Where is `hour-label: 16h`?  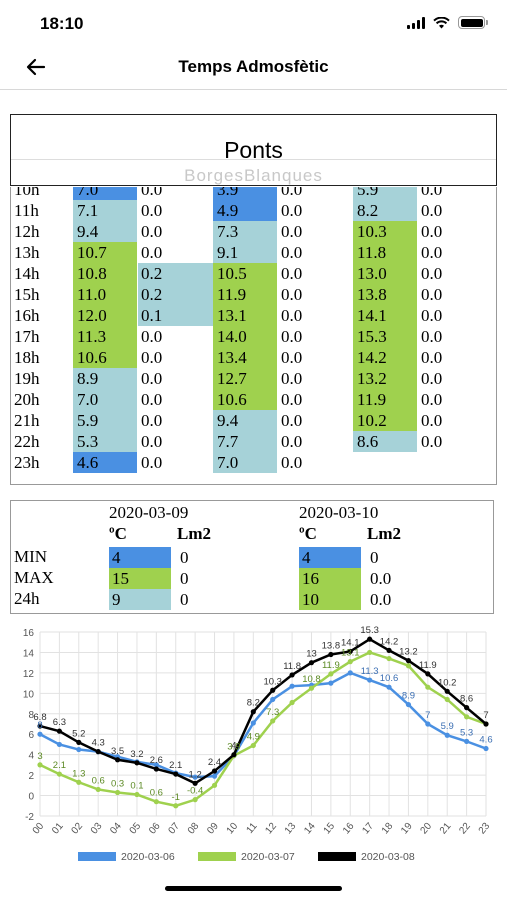
hour-label: 16h is located at coordinates (27, 315).